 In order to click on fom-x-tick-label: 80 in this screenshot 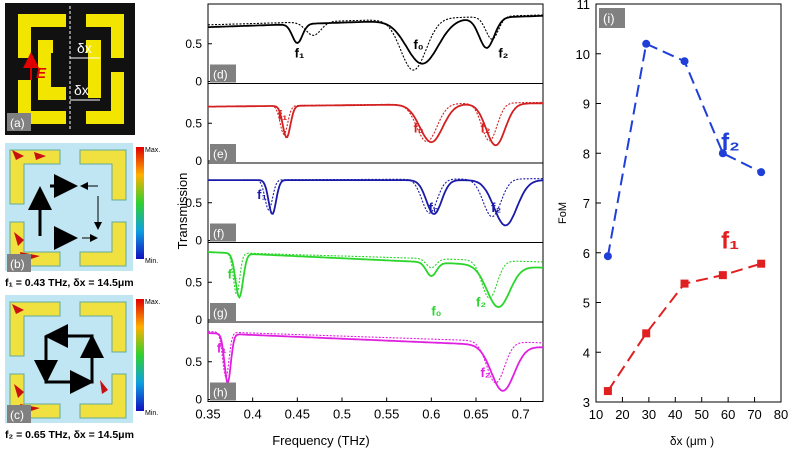, I will do `click(781, 414)`.